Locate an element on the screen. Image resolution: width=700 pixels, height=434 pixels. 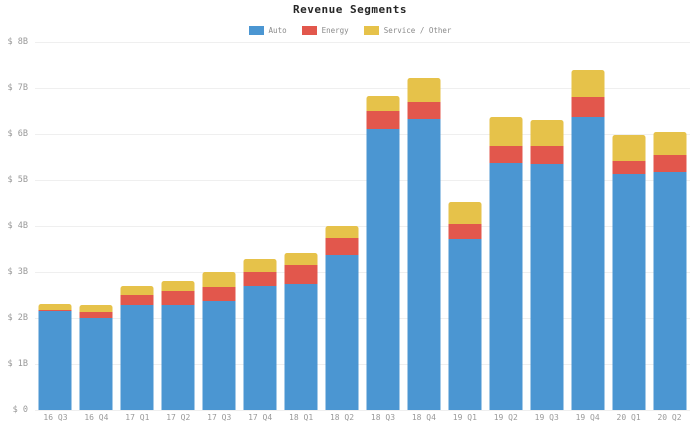
bar-19-q4 is located at coordinates (588, 240).